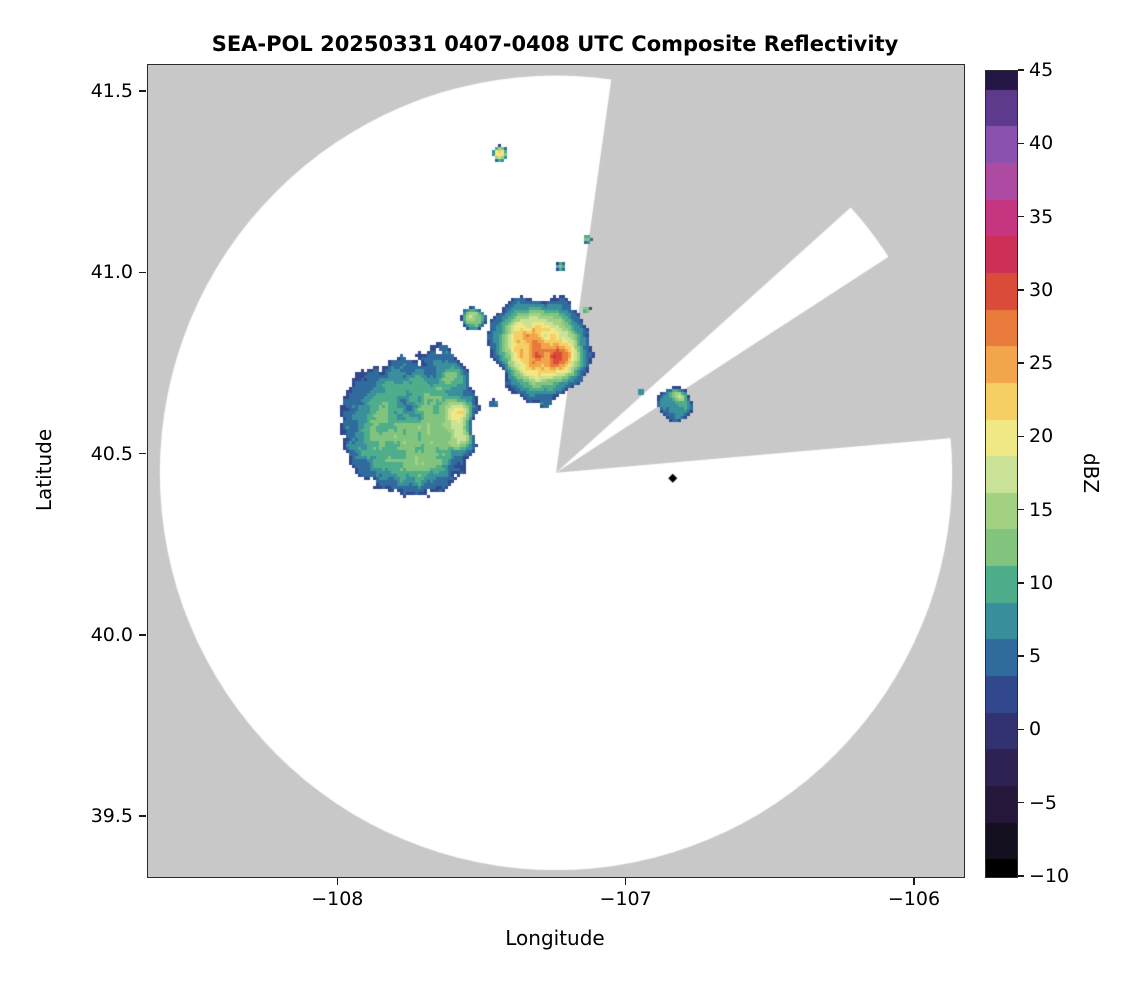  I want to click on colorbar-tick-label: 45, so click(1041, 70).